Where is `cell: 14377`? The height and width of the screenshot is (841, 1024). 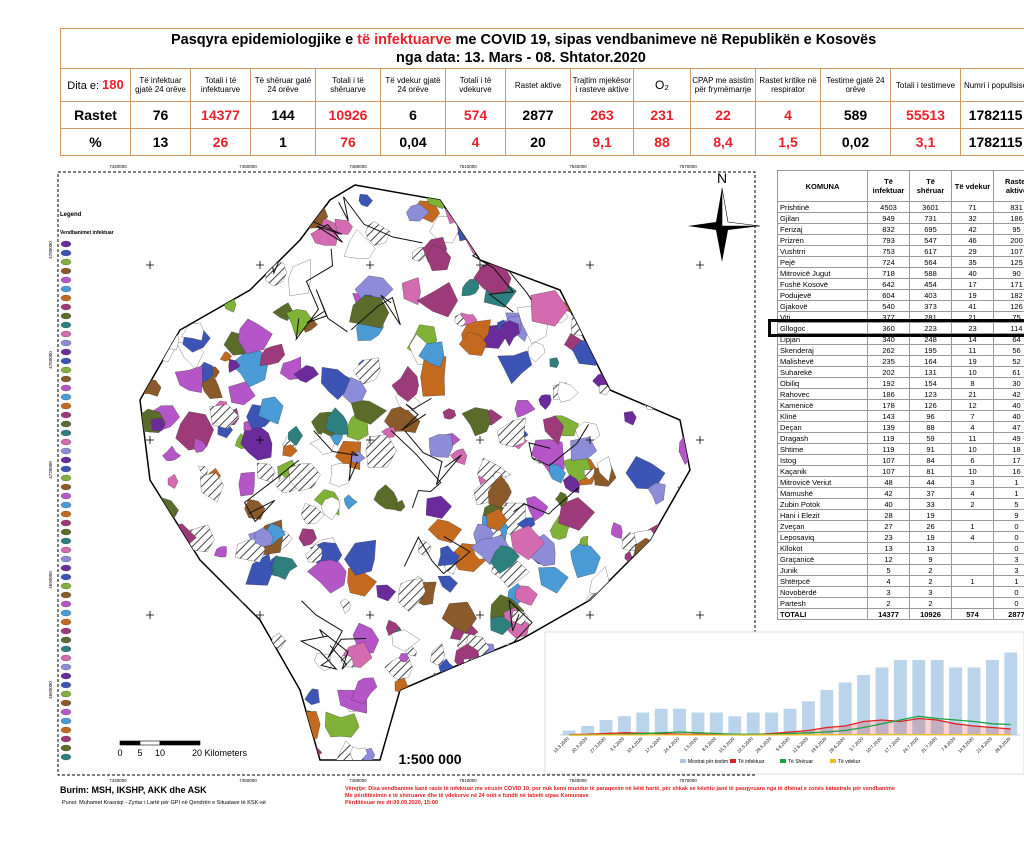
cell: 14377 is located at coordinates (220, 115).